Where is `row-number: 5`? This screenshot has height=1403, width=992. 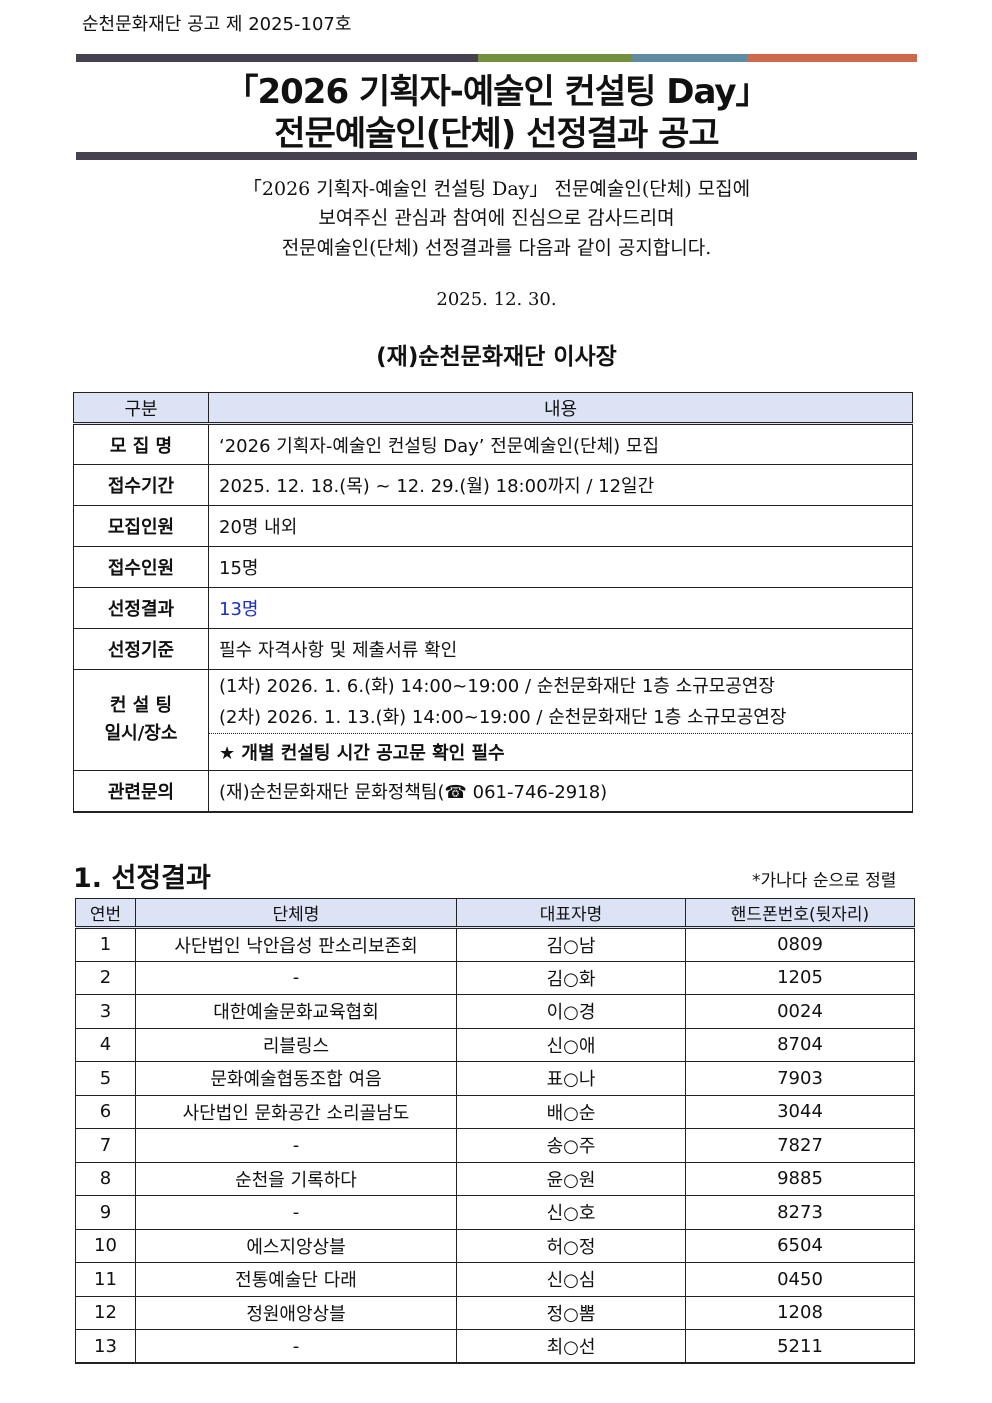
row-number: 5 is located at coordinates (105, 1078).